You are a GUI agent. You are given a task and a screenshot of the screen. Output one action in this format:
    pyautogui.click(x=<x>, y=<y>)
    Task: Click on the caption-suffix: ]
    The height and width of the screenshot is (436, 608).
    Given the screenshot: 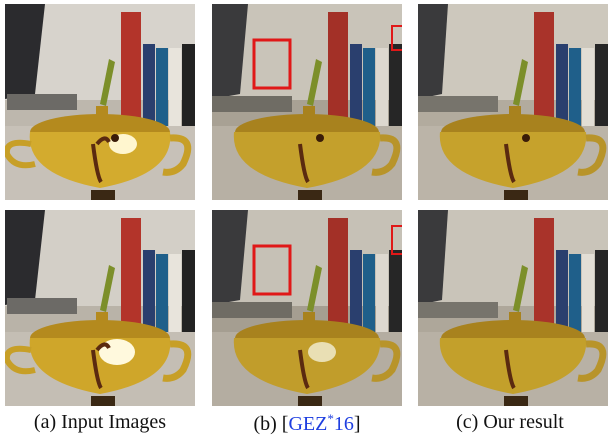 What is the action you would take?
    pyautogui.click(x=357, y=424)
    